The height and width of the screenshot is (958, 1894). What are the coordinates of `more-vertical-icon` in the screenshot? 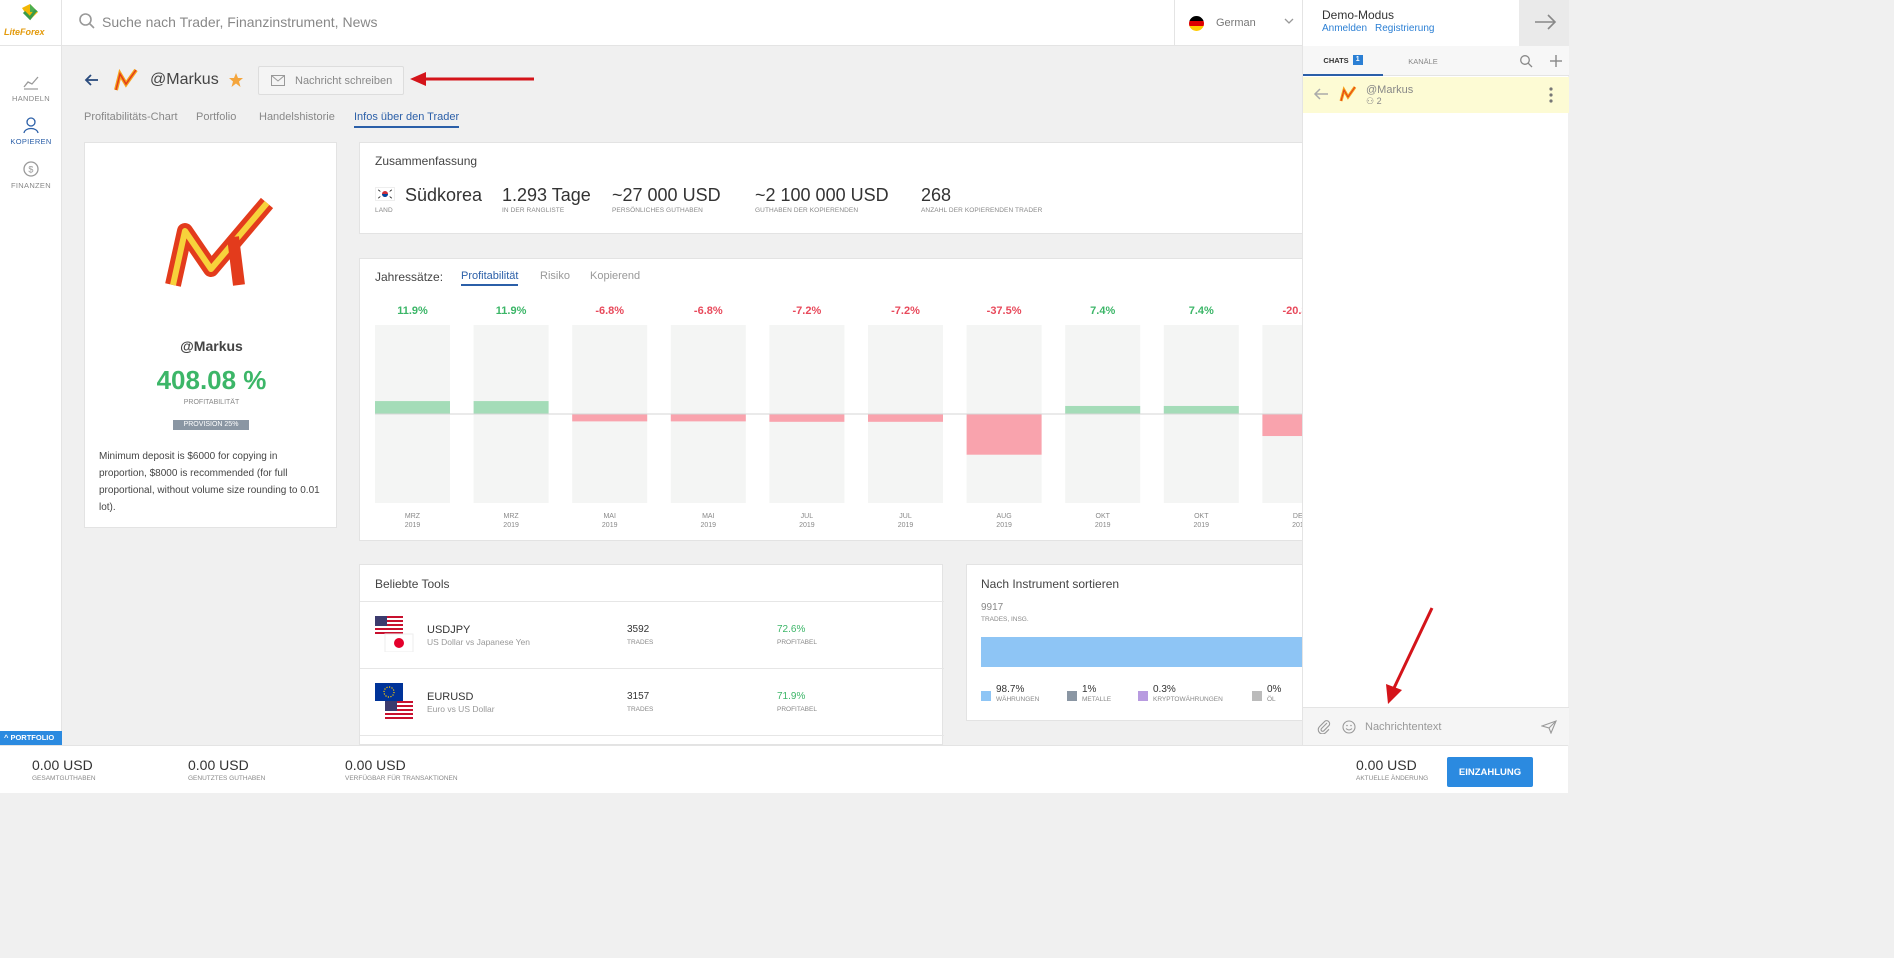 It's located at (1551, 95).